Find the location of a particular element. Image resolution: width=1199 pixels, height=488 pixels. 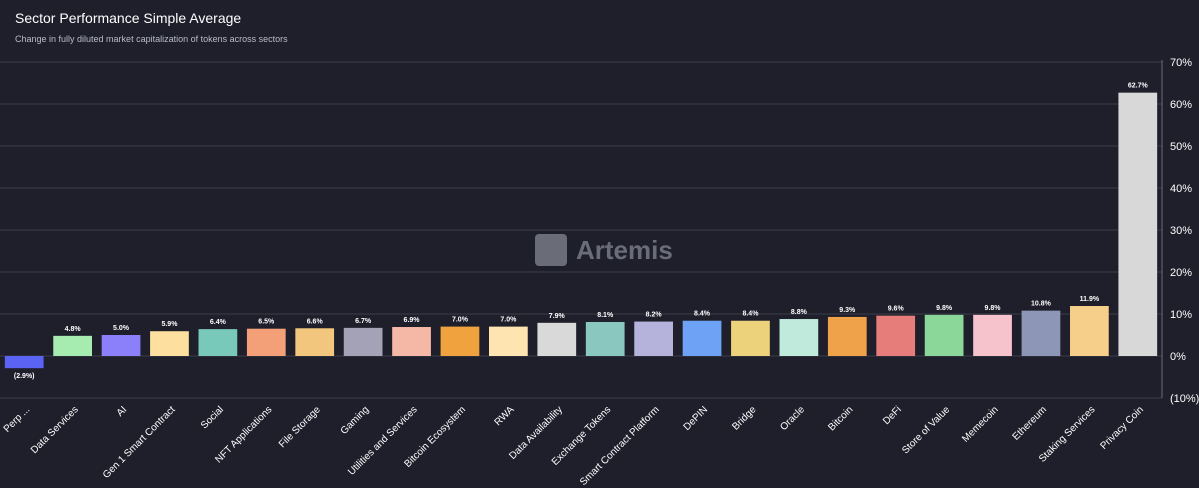

x-tick-label: Smart Contract Platform is located at coordinates (620, 446).